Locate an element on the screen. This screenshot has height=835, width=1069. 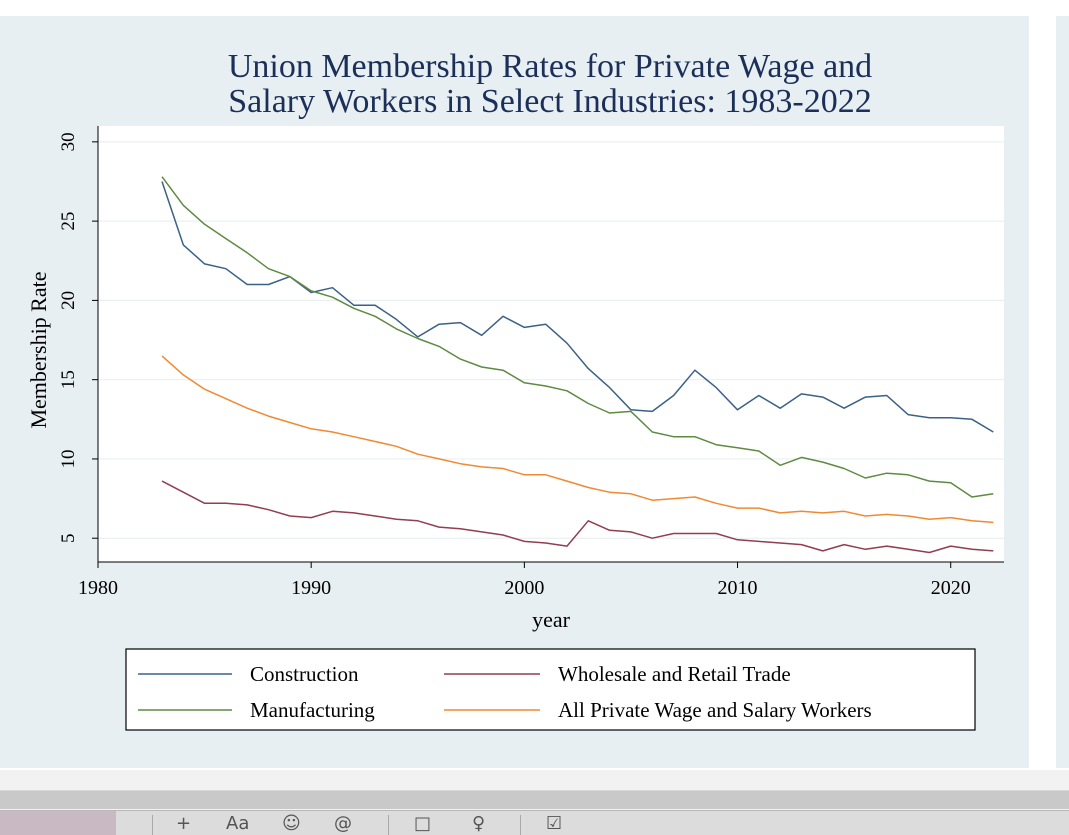
y-tick-label: 15 is located at coordinates (68, 379).